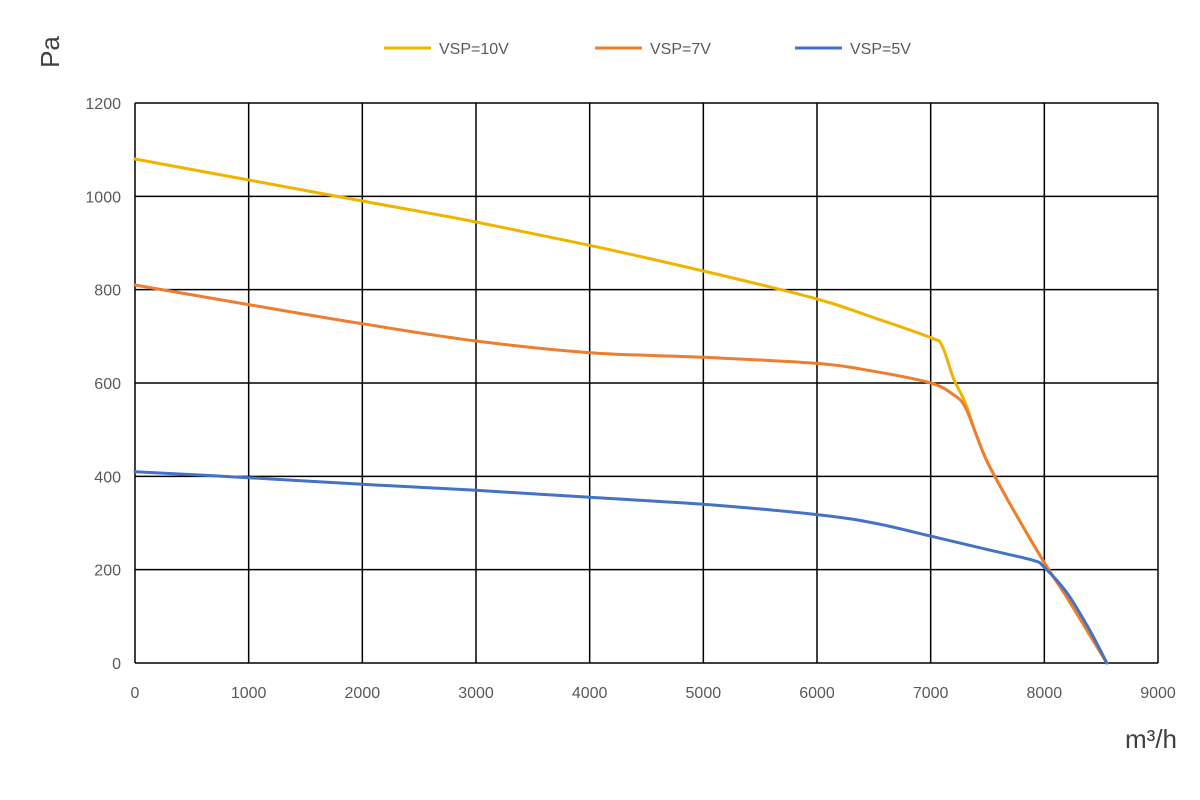  Describe the element at coordinates (103, 197) in the screenshot. I see `y-tick-label: 1000` at that location.